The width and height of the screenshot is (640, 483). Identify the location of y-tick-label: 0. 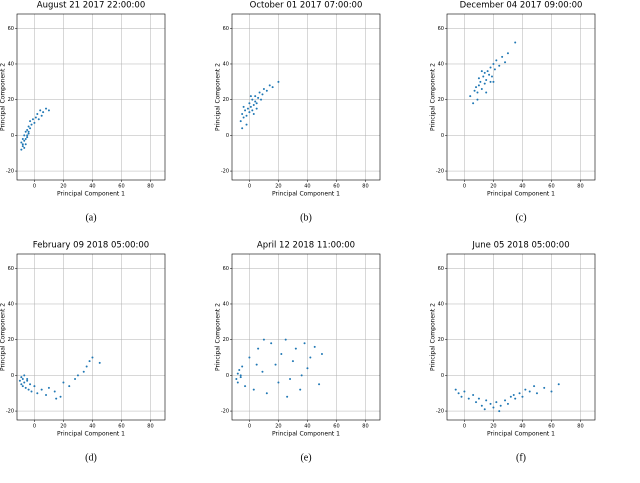
(12, 136).